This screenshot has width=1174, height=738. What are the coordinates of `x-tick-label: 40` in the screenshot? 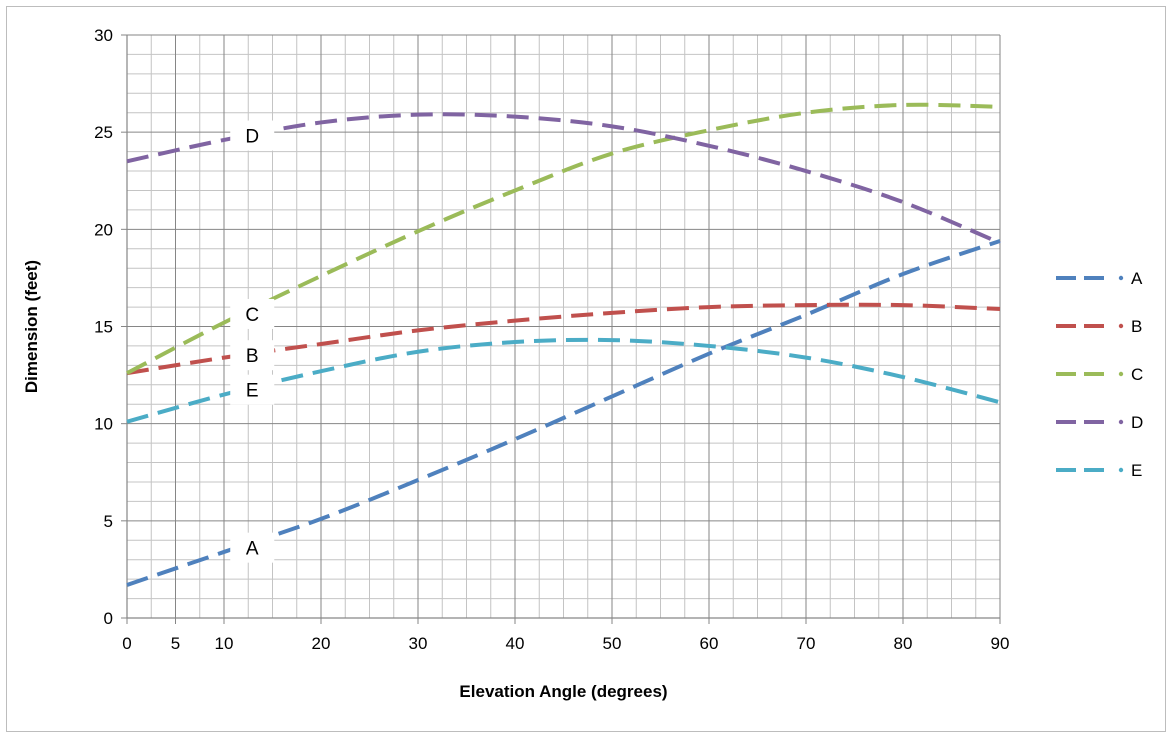 It's located at (515, 643).